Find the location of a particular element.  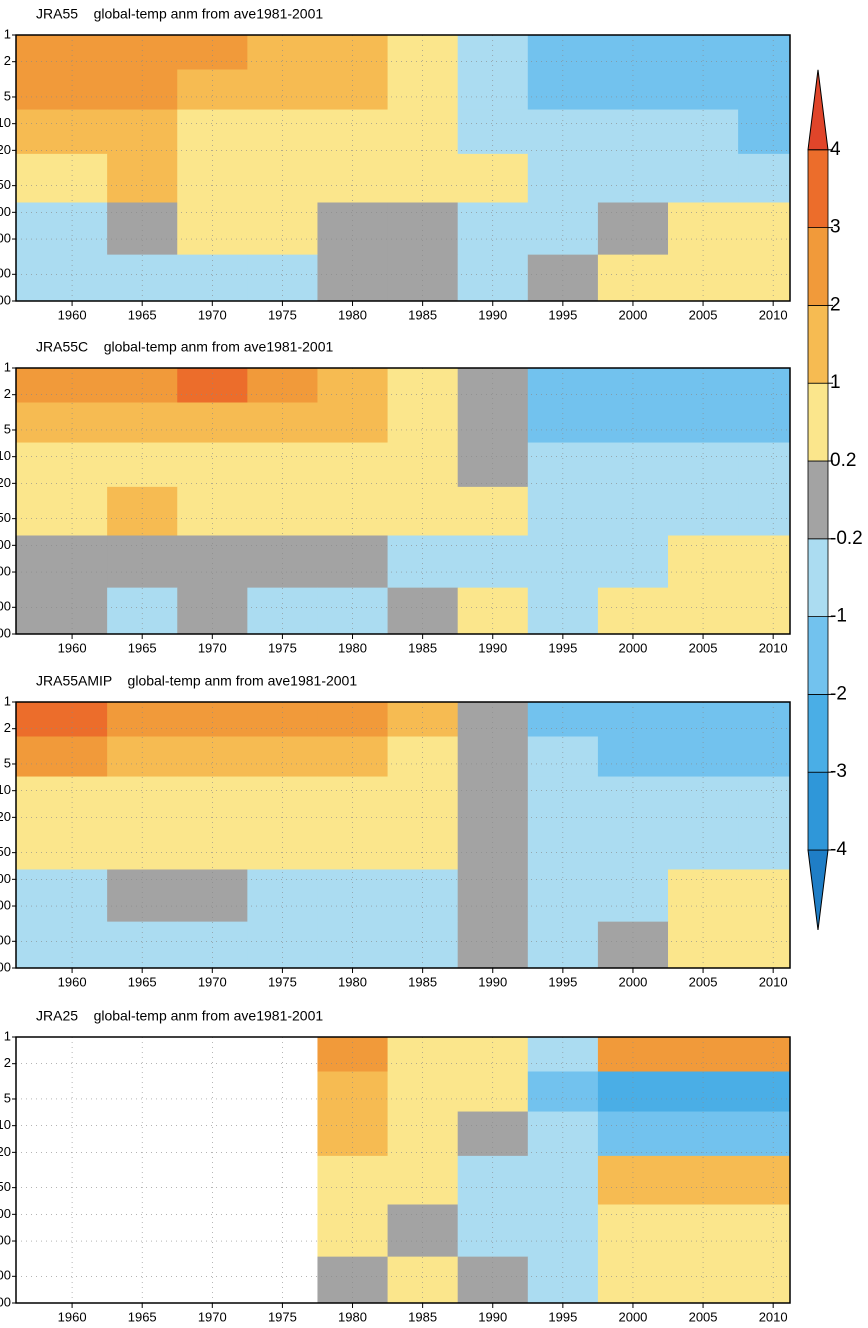

x-tick-label: 1985 is located at coordinates (422, 1316).